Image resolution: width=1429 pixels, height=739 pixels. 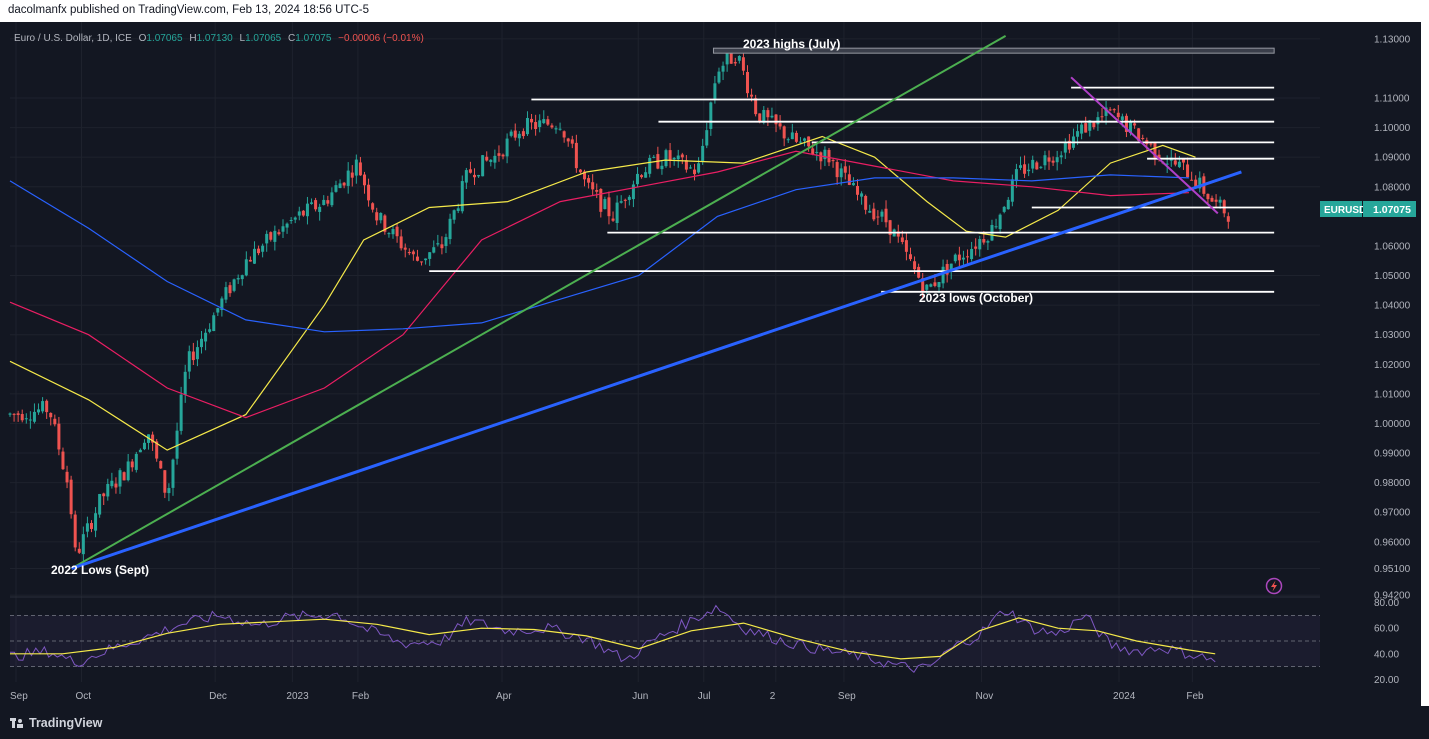 What do you see at coordinates (607, 696) in the screenshot?
I see `time-axis: Sep Oct Dec 2023 Feb Apr Jun Jul 2 Sep Nov 2024 Feb` at bounding box center [607, 696].